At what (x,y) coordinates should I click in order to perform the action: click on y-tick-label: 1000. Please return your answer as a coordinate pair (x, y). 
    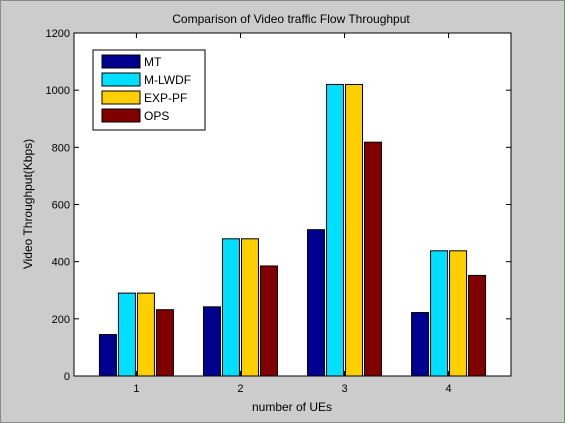
    Looking at the image, I should click on (58, 91).